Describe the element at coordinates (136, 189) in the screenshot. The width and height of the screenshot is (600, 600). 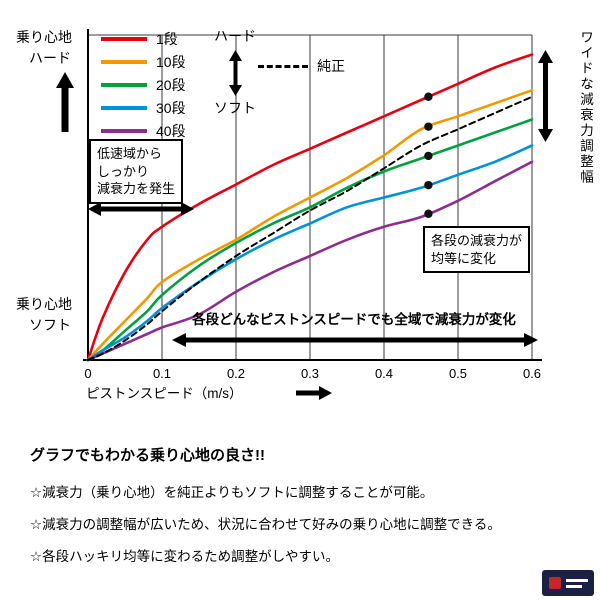
I see `annotation-line: 減衰力を発生` at that location.